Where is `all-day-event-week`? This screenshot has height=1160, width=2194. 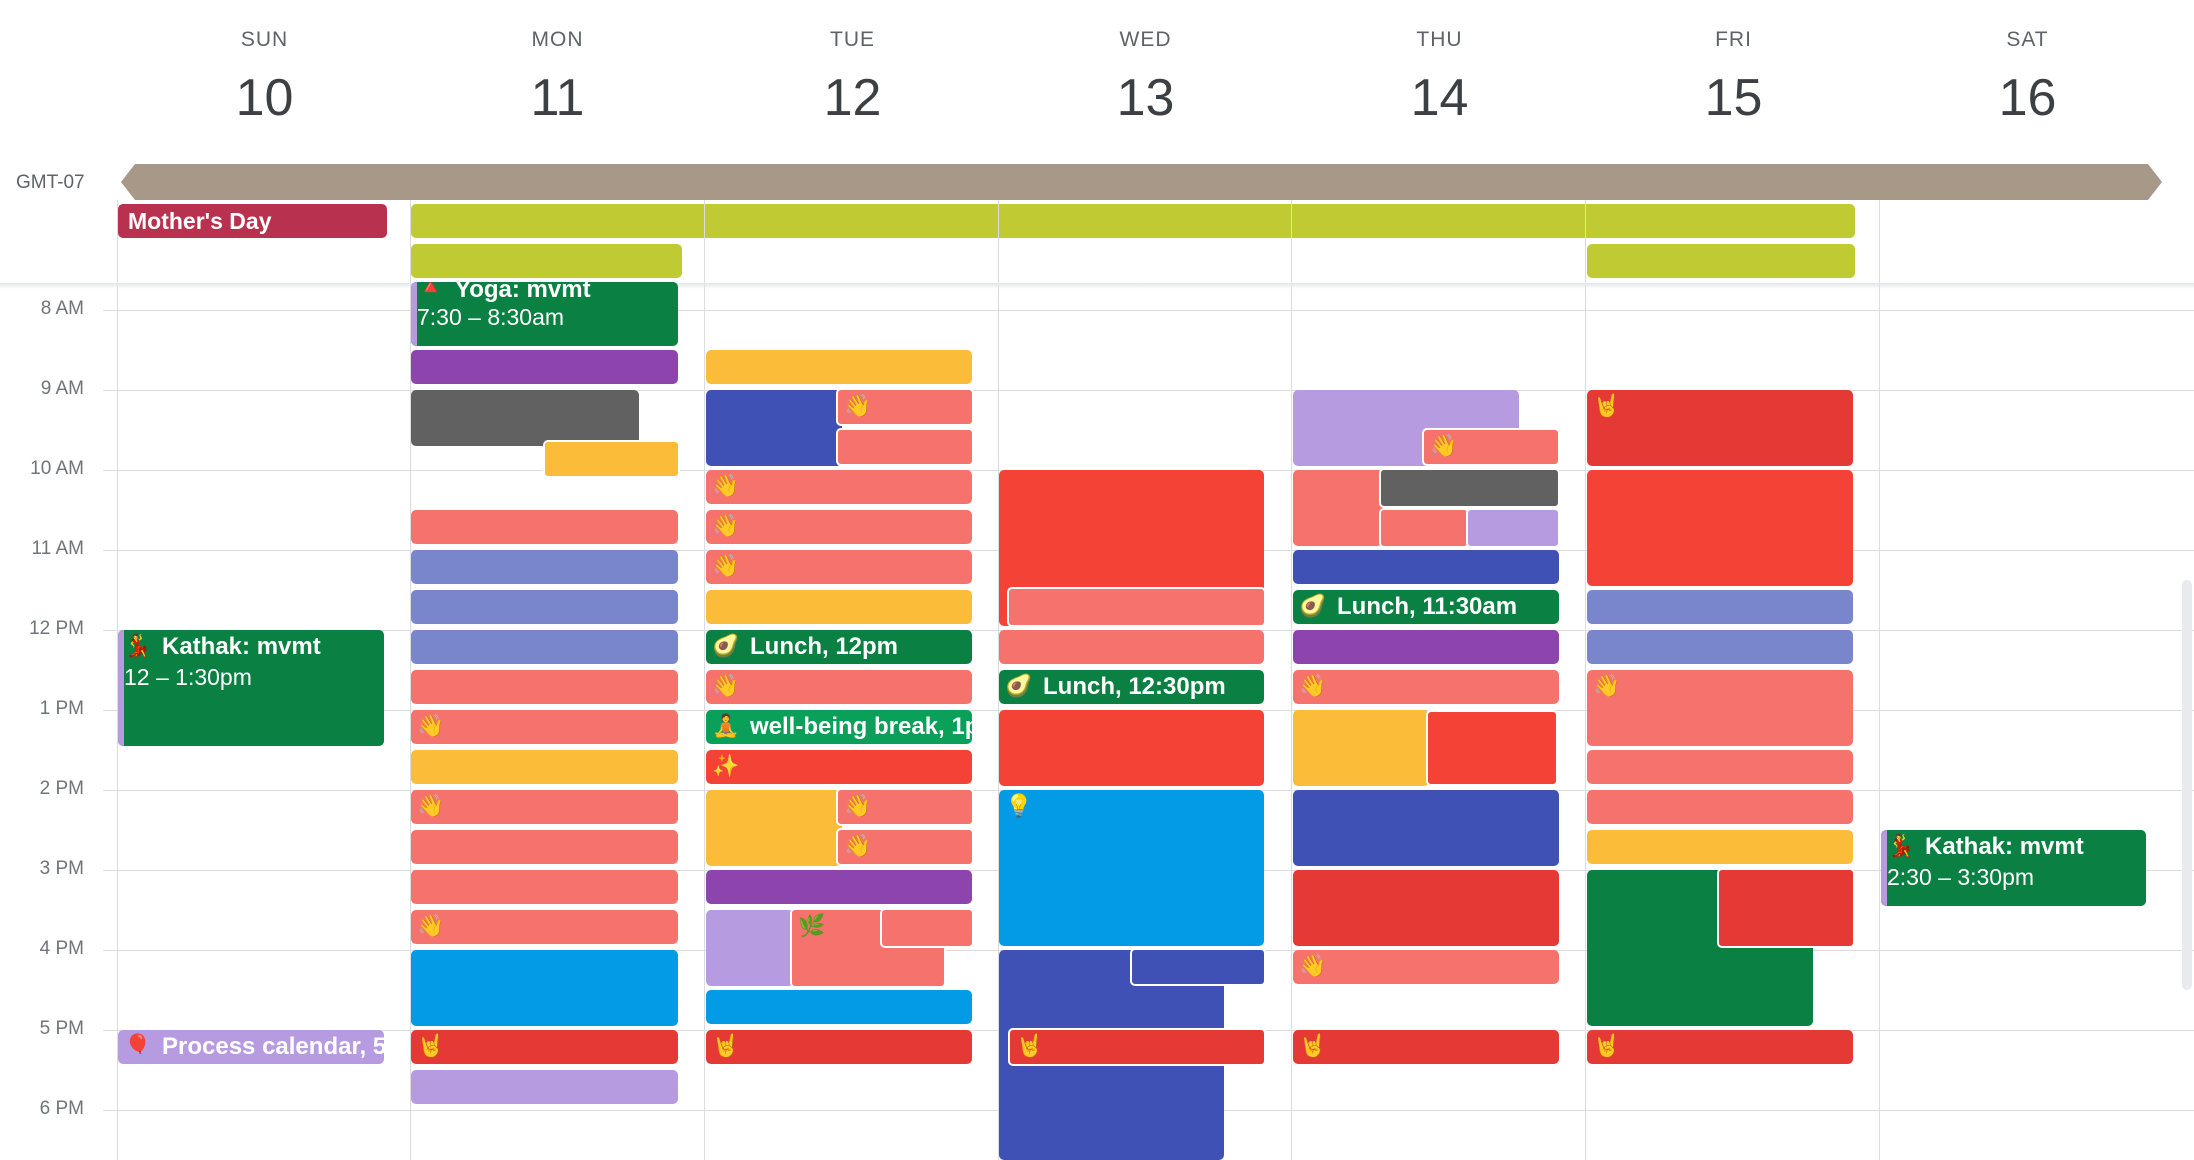 all-day-event-week is located at coordinates (1133, 221).